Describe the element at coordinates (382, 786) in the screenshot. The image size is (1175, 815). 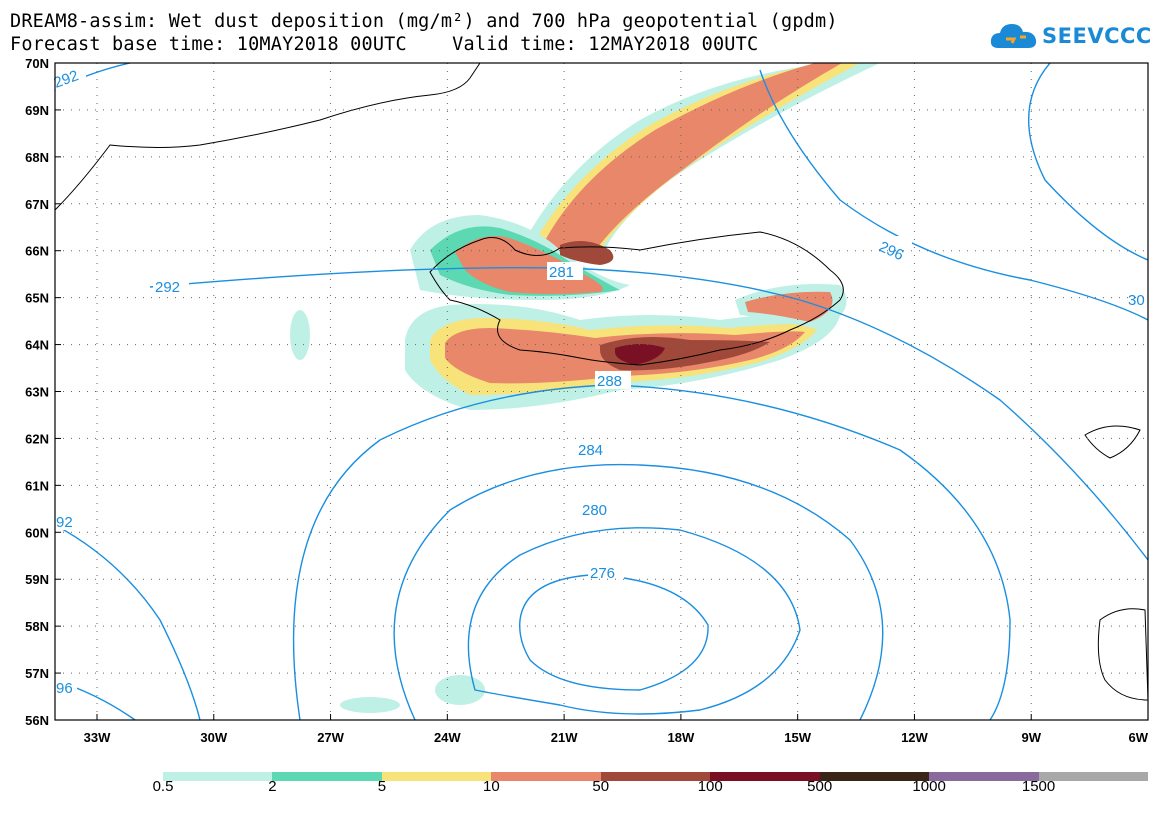
I see `legend-label: 5` at that location.